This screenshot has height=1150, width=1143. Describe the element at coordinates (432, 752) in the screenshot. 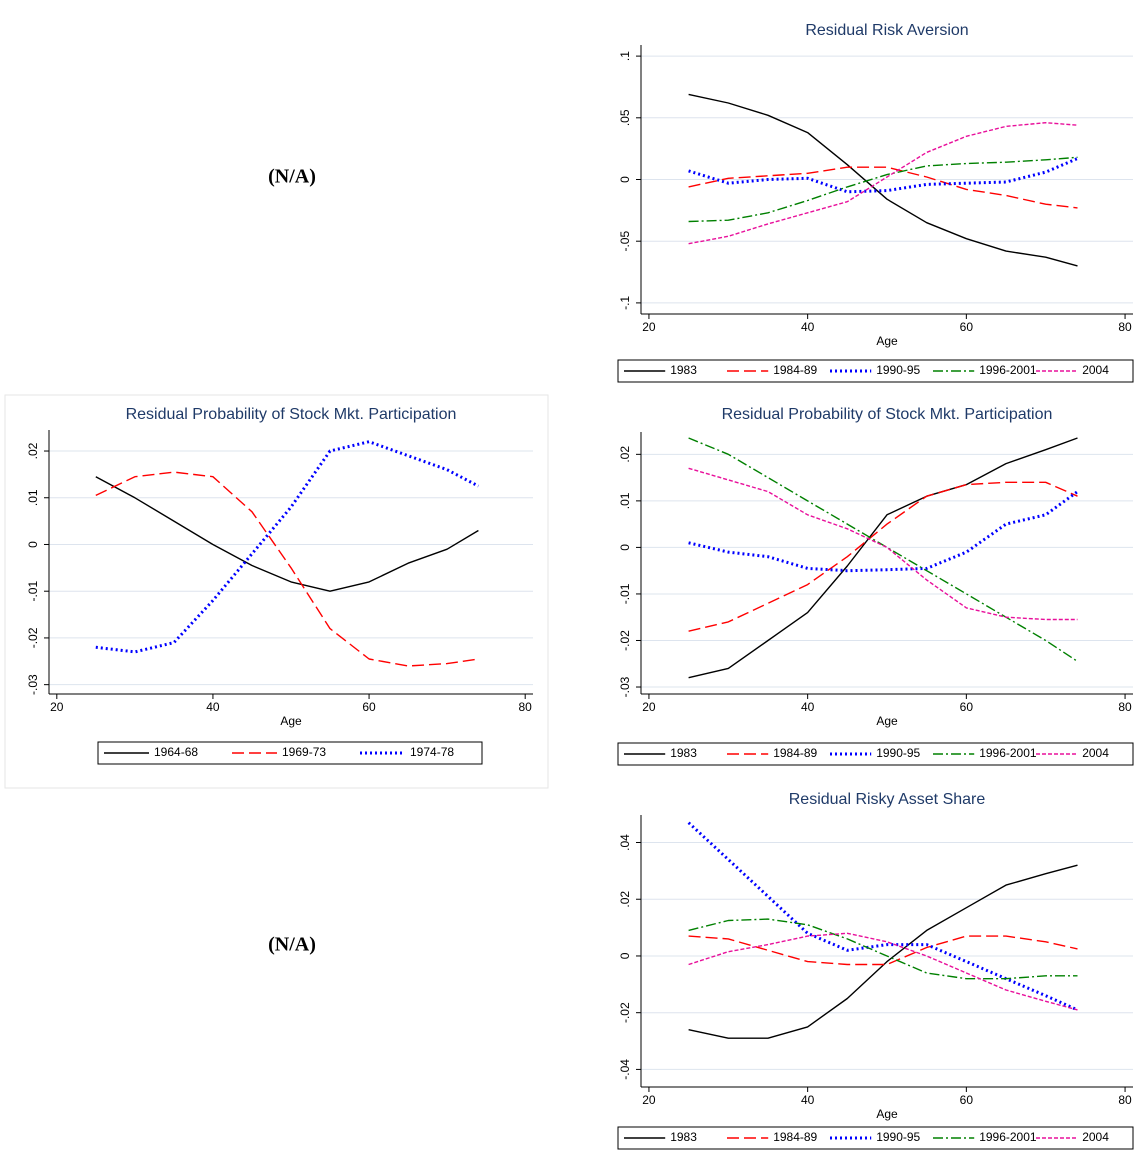

I see `legend-label: 1974-78` at that location.